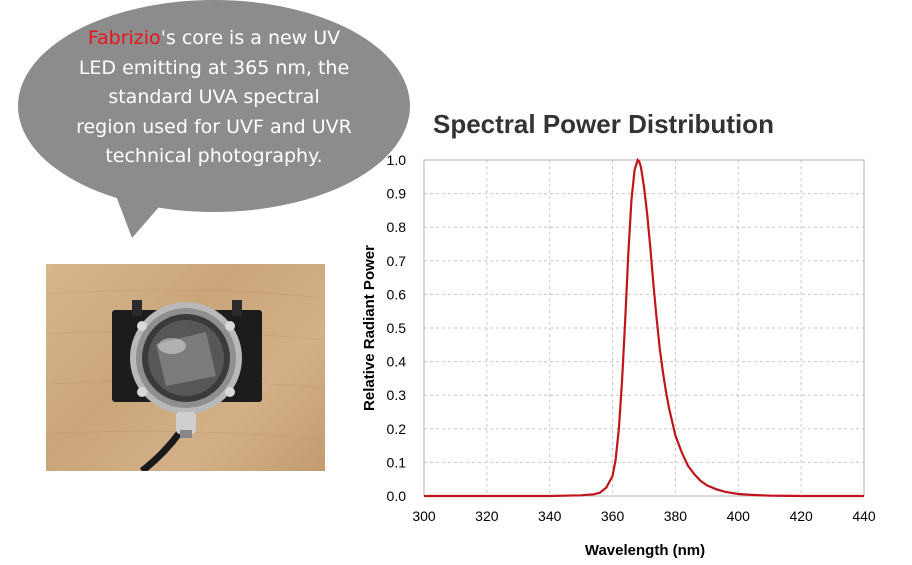  I want to click on callout-highlight: Fabrizio, so click(124, 38).